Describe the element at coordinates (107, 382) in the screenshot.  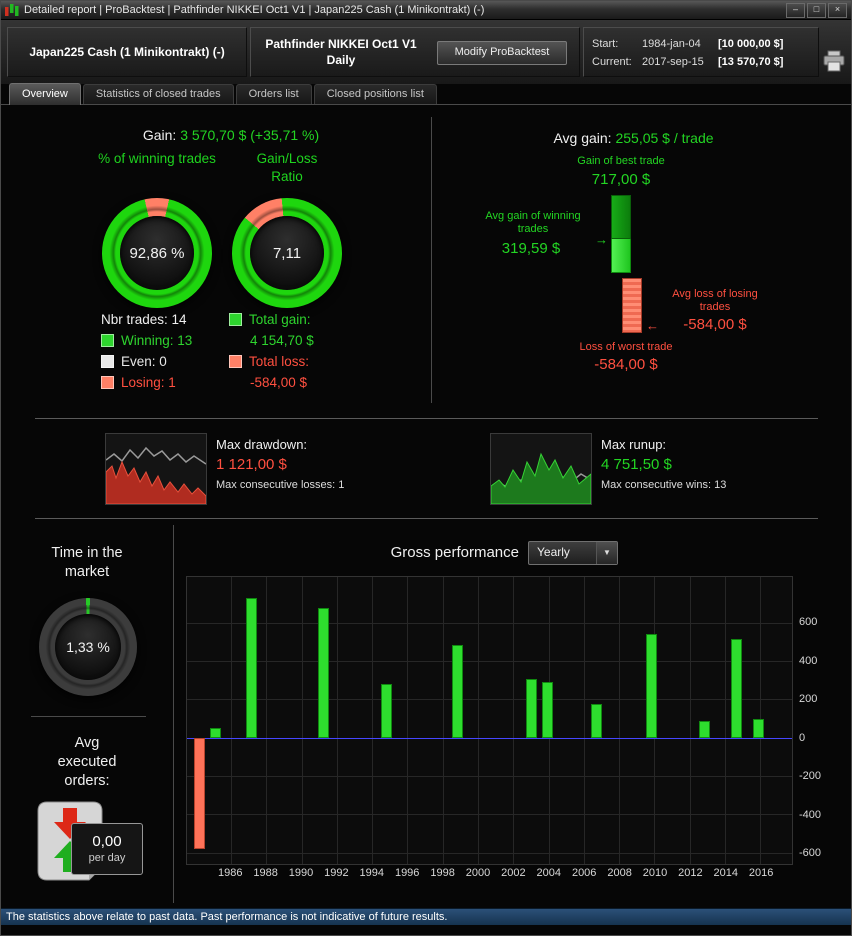
I see `losing-swatch` at that location.